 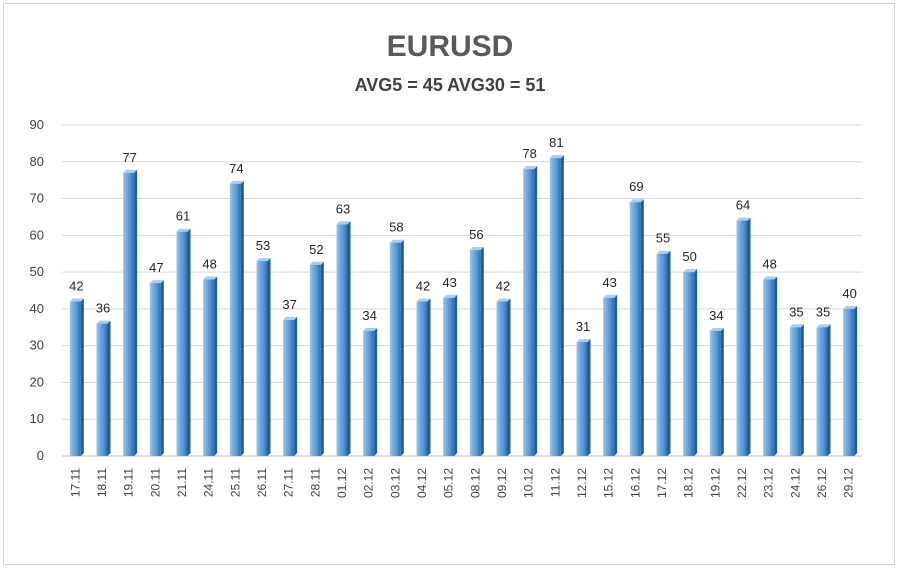 I want to click on x-tick-label: 02.12, so click(x=369, y=483).